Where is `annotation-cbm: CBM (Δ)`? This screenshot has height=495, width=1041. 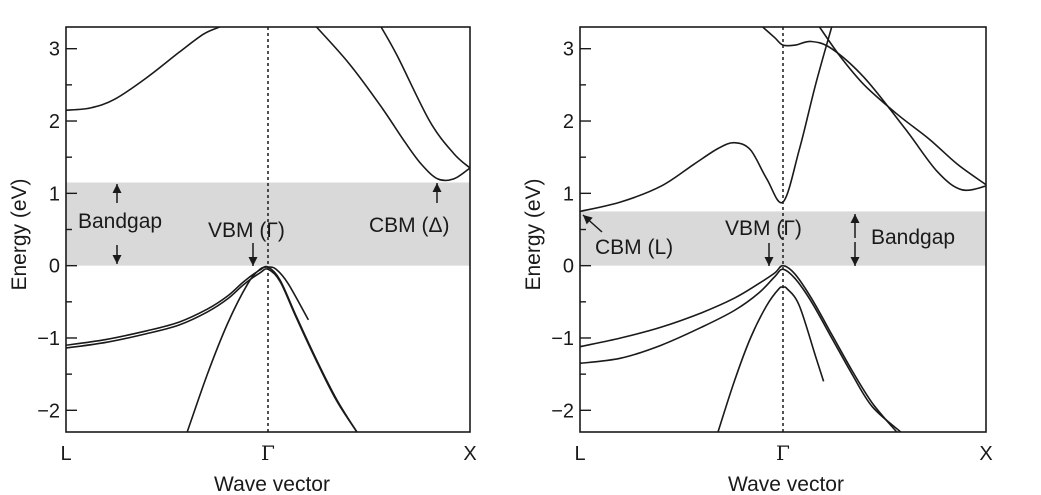
annotation-cbm: CBM (Δ) is located at coordinates (409, 225).